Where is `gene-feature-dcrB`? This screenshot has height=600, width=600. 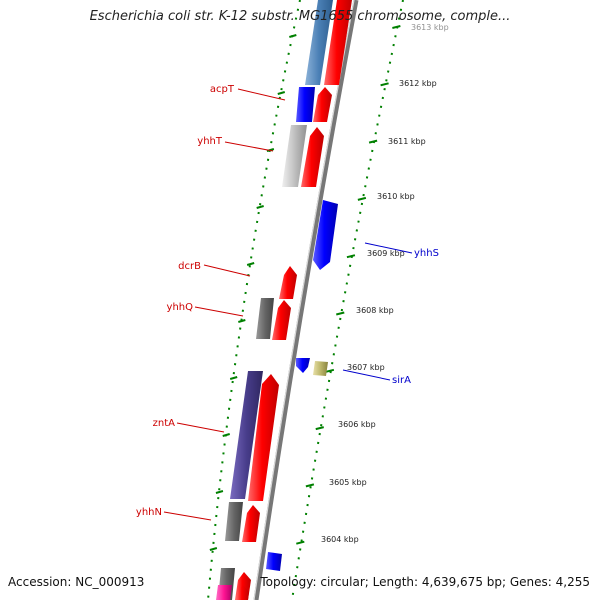 gene-feature-dcrB is located at coordinates (288, 282).